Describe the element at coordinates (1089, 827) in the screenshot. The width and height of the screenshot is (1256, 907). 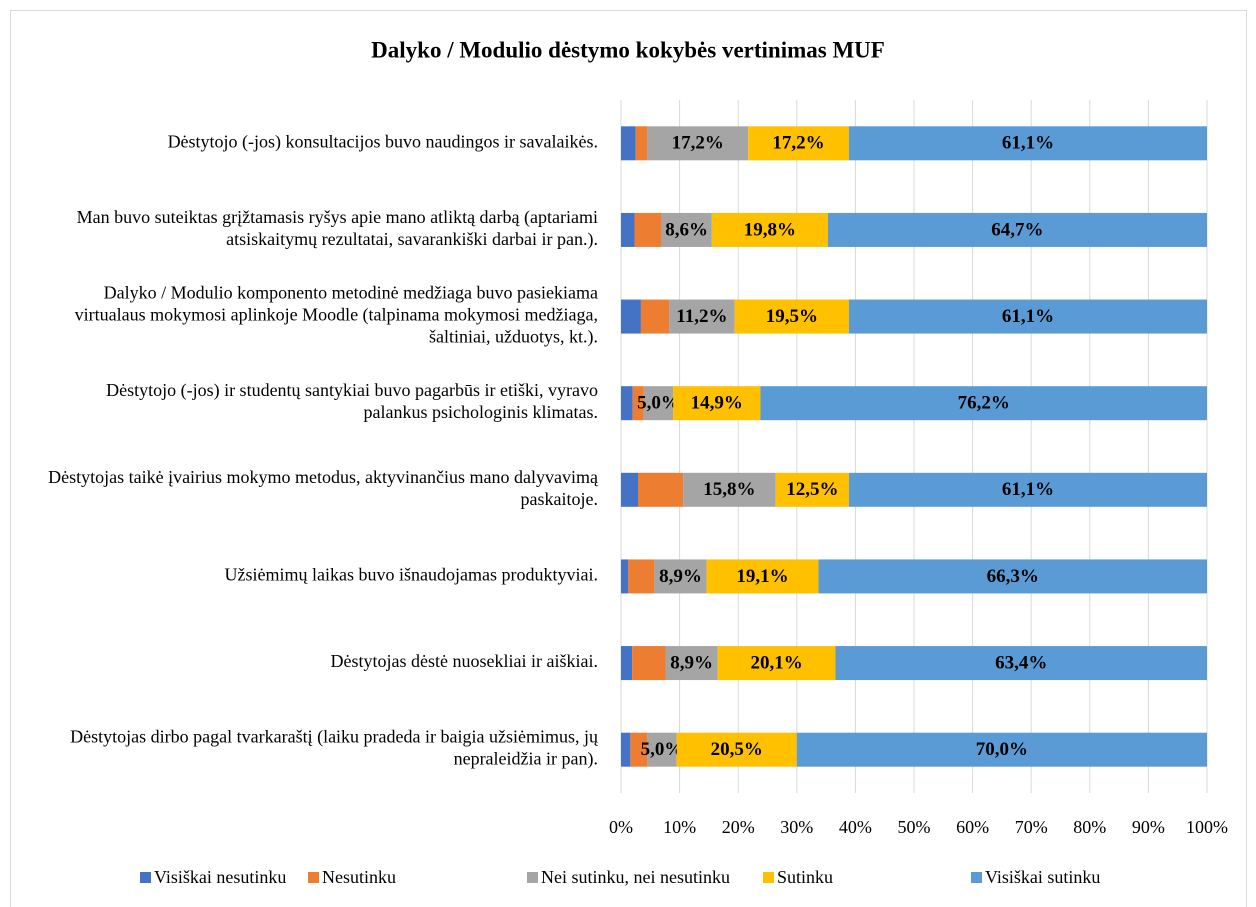
I see `x-tick-label: 80%` at that location.